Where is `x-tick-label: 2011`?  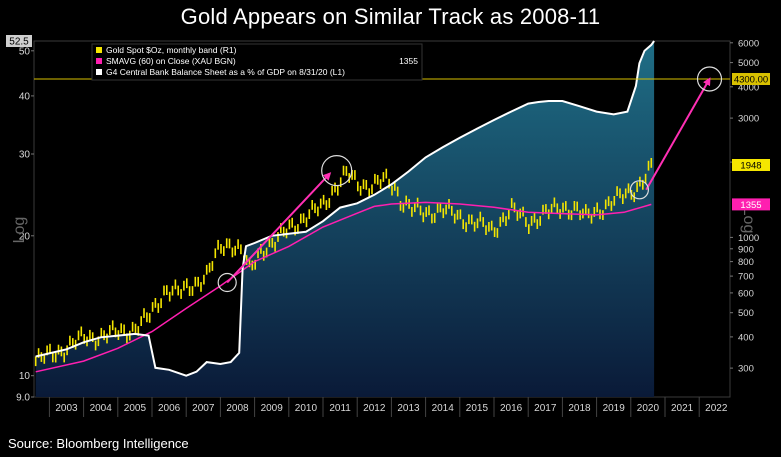
x-tick-label: 2011 is located at coordinates (340, 408).